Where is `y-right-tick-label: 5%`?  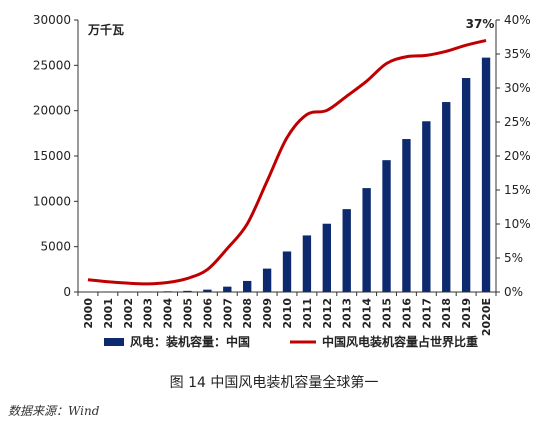
y-right-tick-label: 5% is located at coordinates (513, 258).